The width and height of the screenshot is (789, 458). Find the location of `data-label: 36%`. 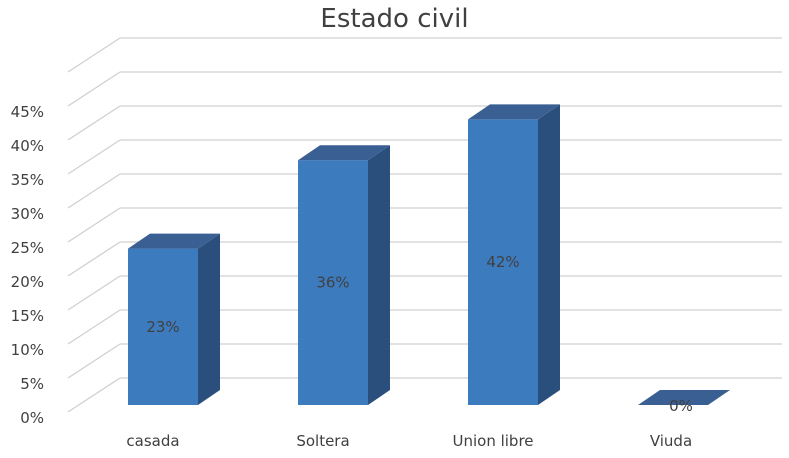

data-label: 36% is located at coordinates (332, 283).